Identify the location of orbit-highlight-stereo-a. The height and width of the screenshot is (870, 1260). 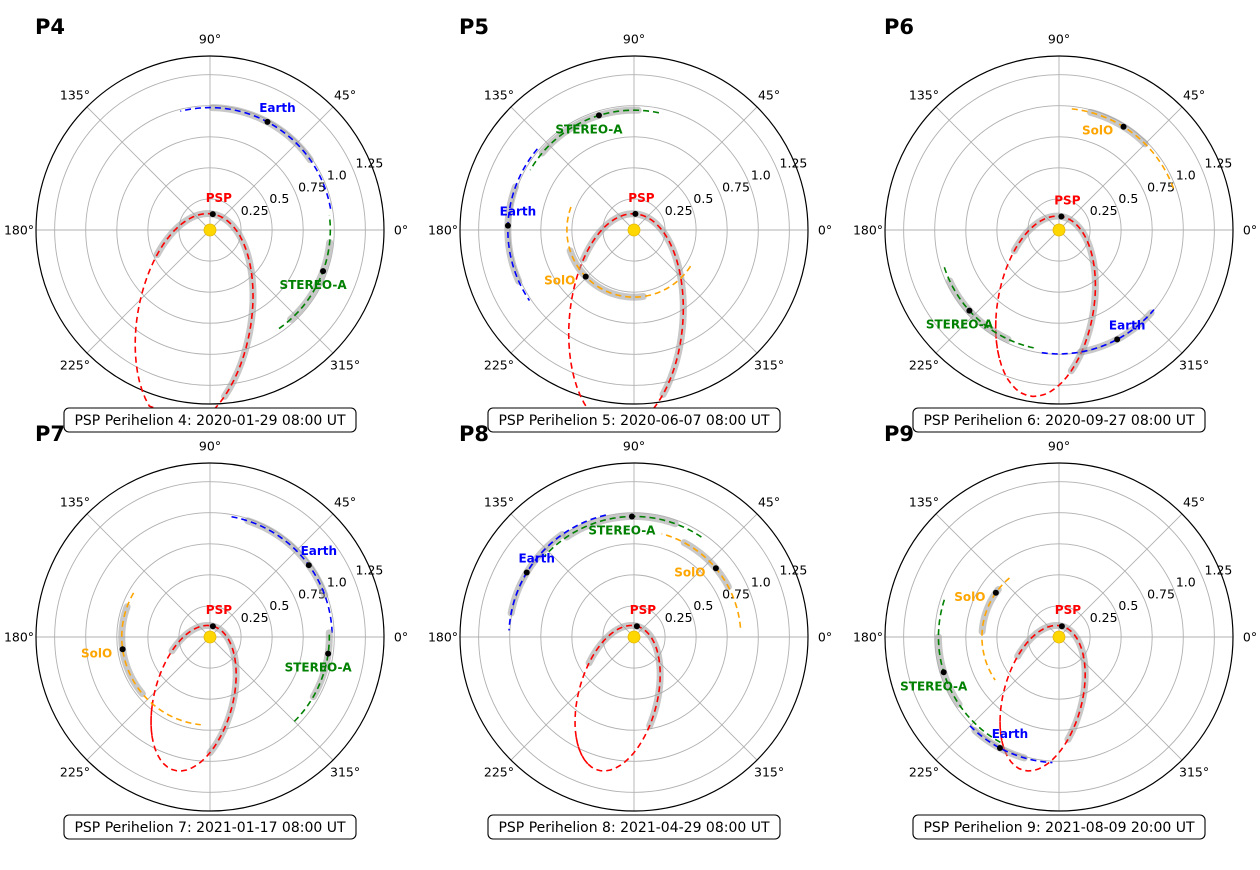
(310, 281).